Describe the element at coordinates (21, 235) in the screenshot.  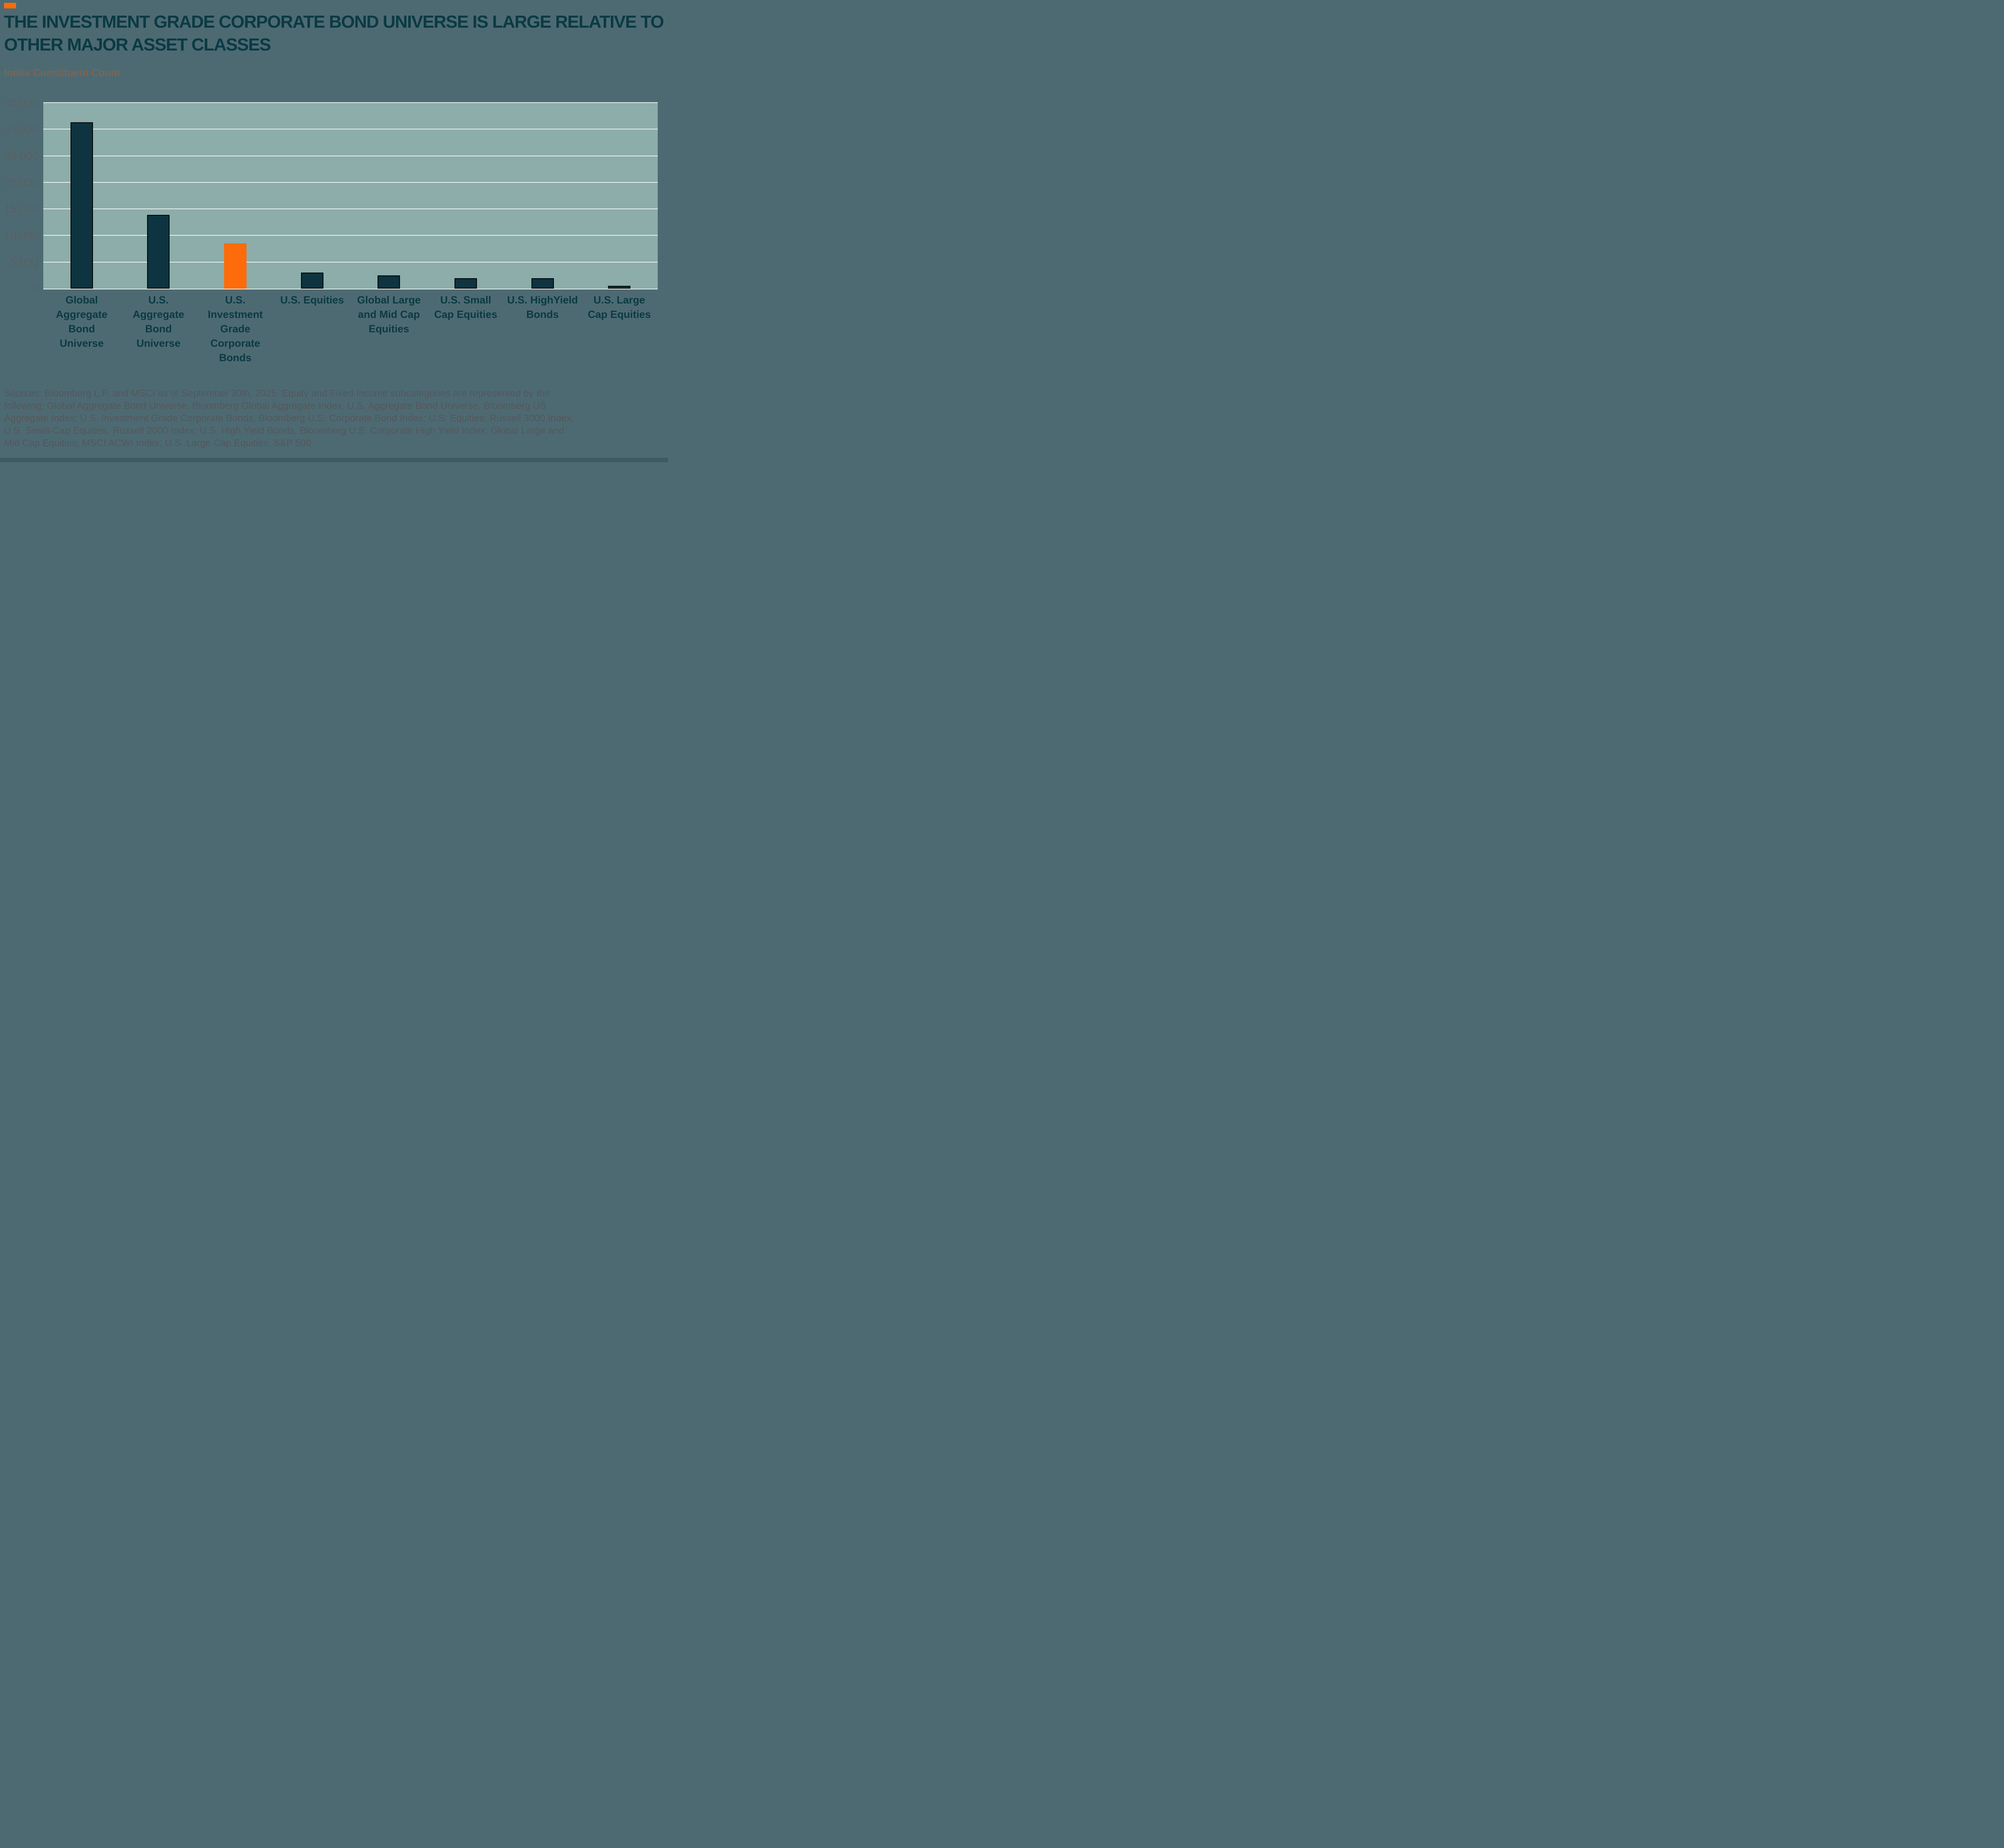
I see `y-tick-10-000: 10,000` at that location.